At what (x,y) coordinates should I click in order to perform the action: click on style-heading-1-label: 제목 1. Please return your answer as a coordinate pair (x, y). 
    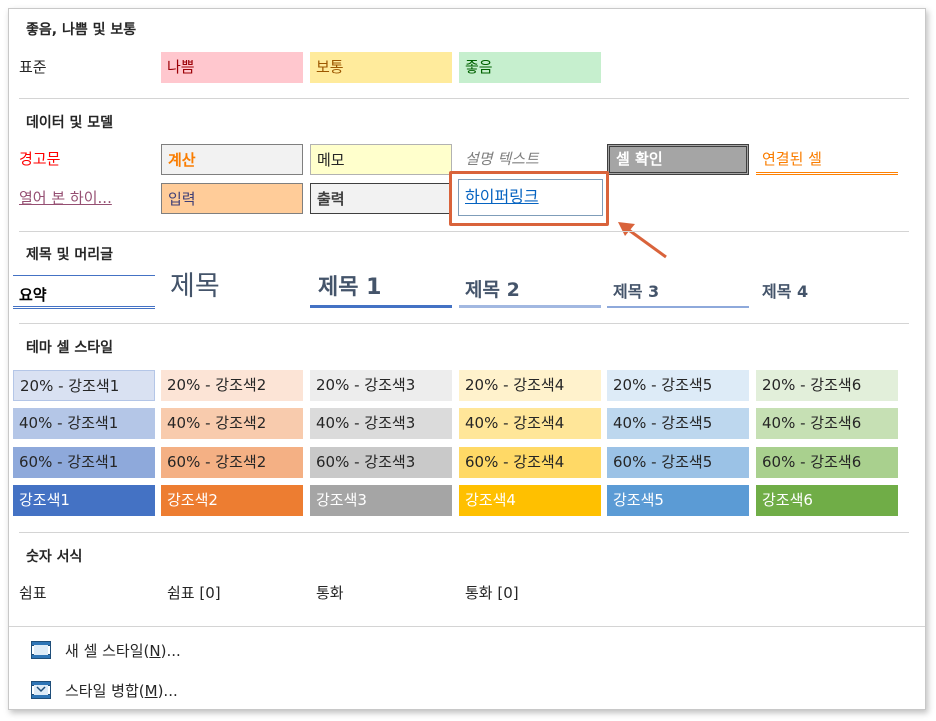
    Looking at the image, I should click on (350, 287).